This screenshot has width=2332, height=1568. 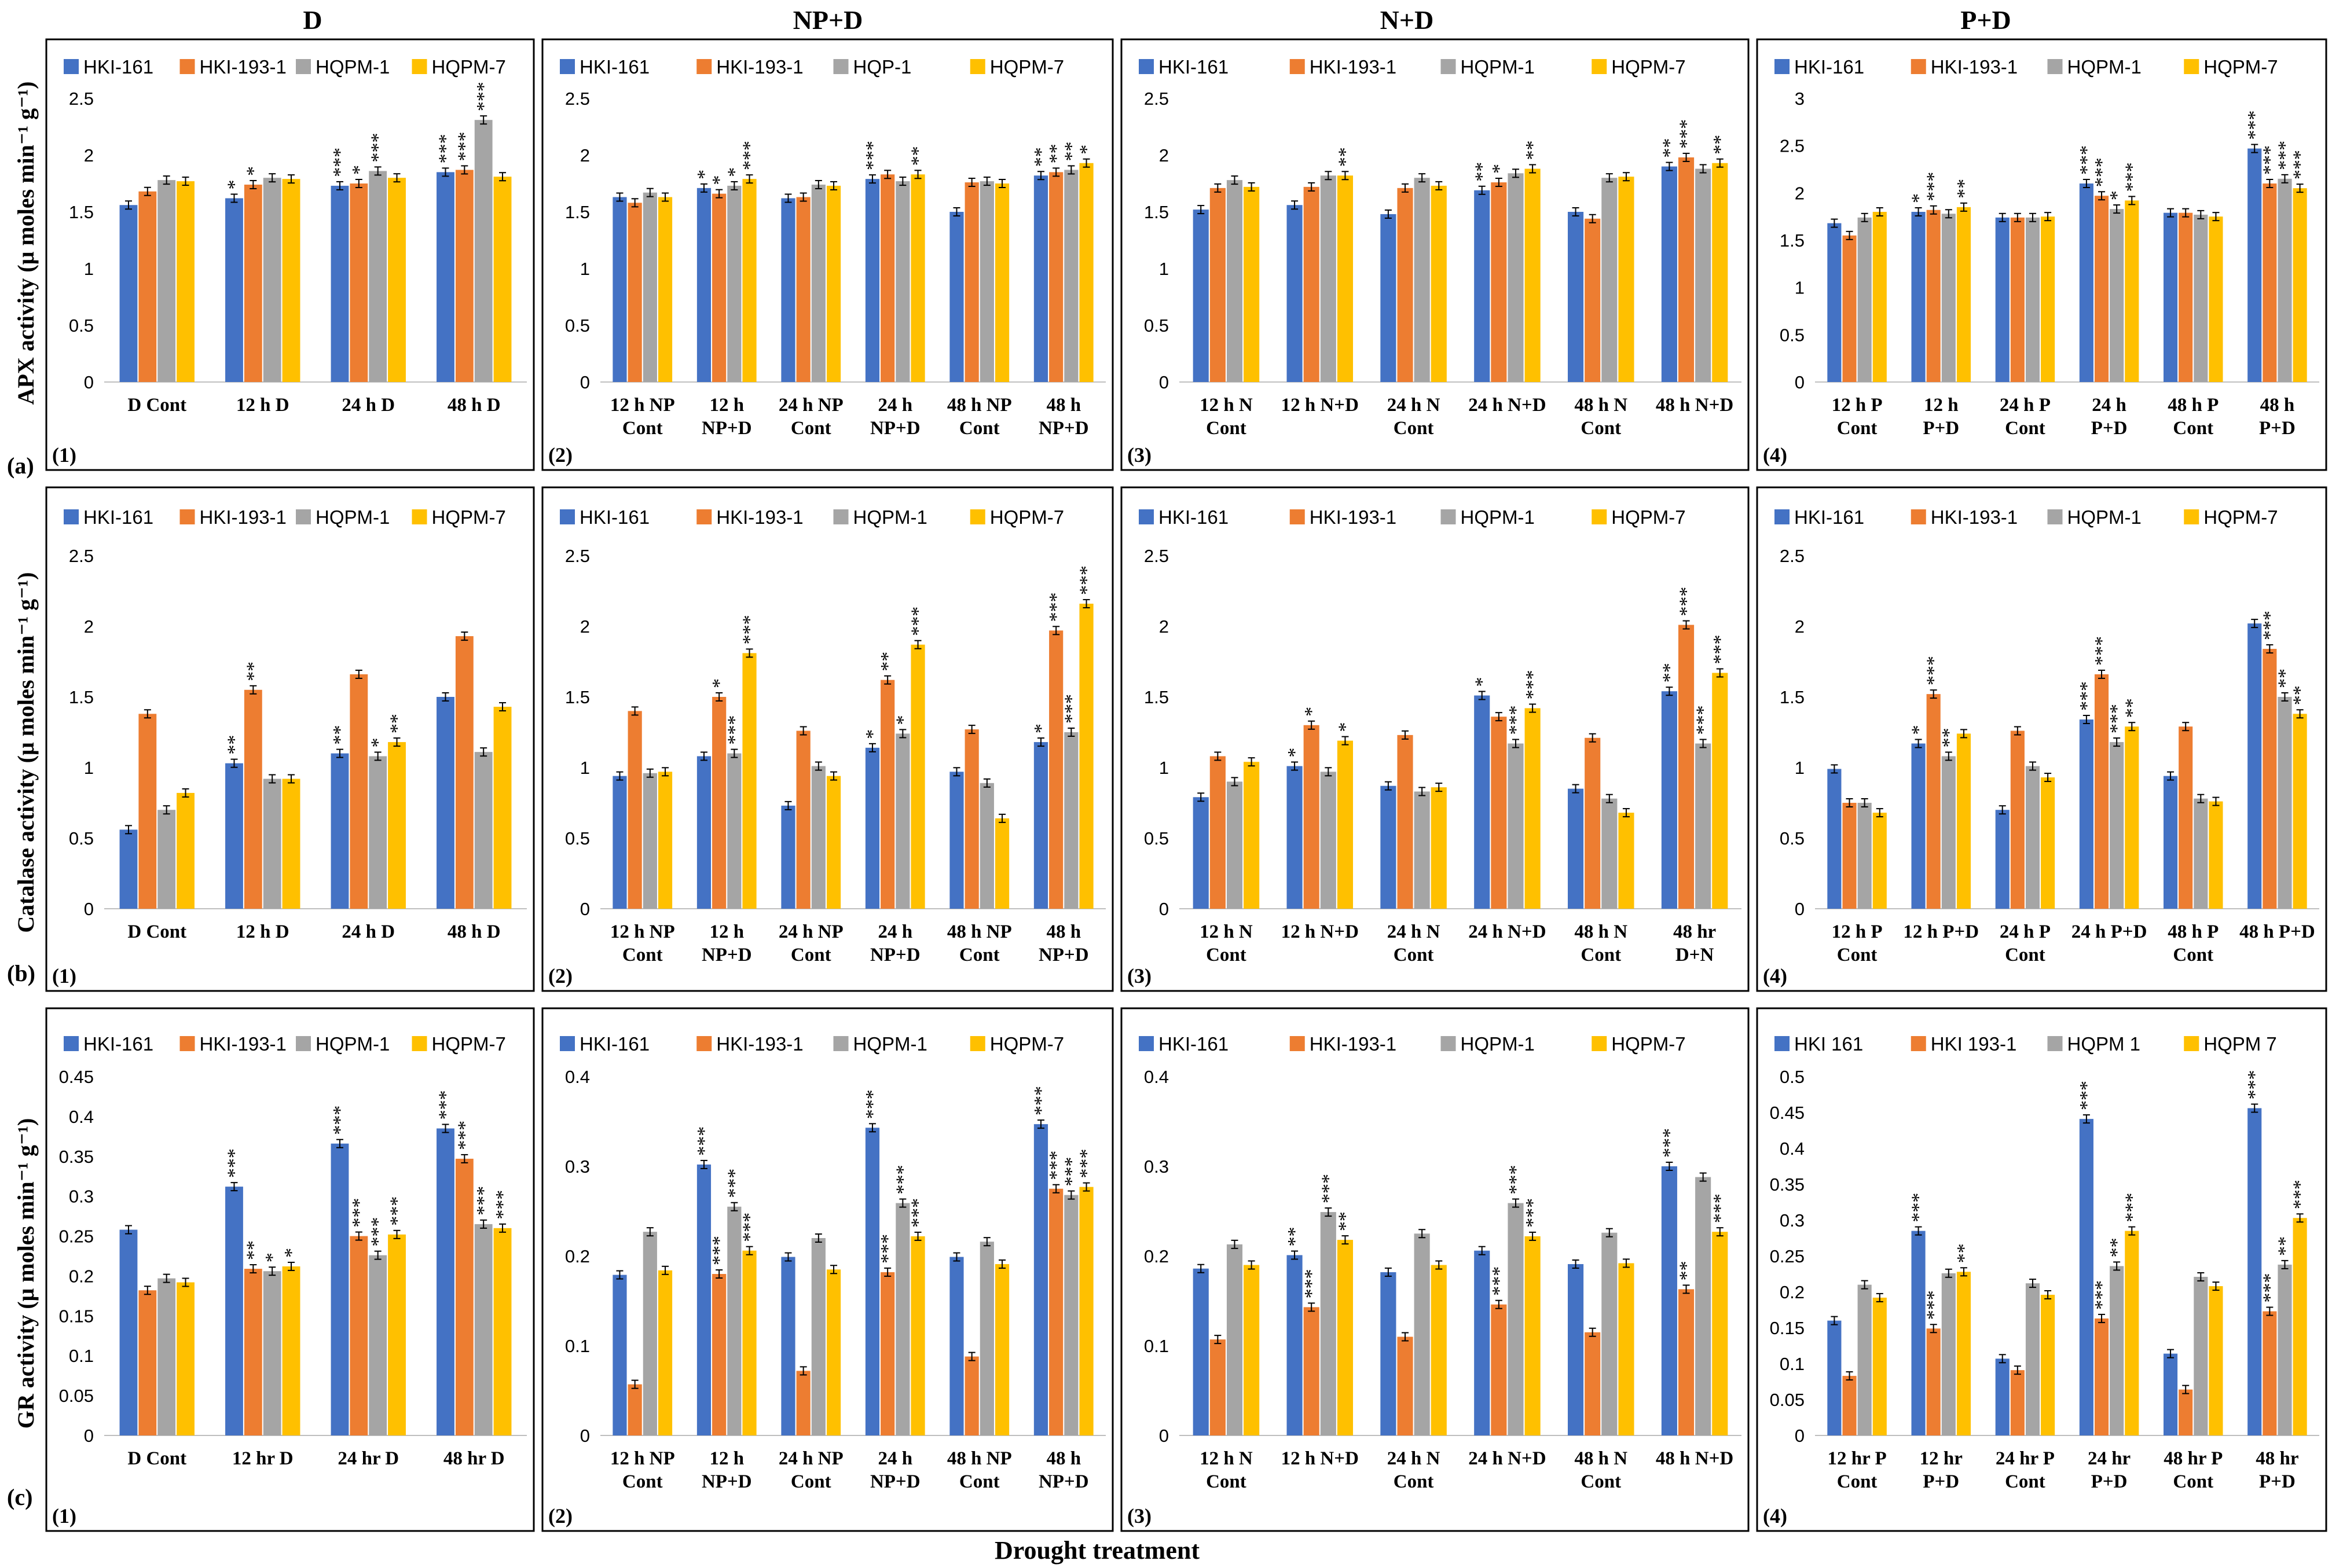 What do you see at coordinates (2109, 428) in the screenshot?
I see `x-tick-label: P+D` at bounding box center [2109, 428].